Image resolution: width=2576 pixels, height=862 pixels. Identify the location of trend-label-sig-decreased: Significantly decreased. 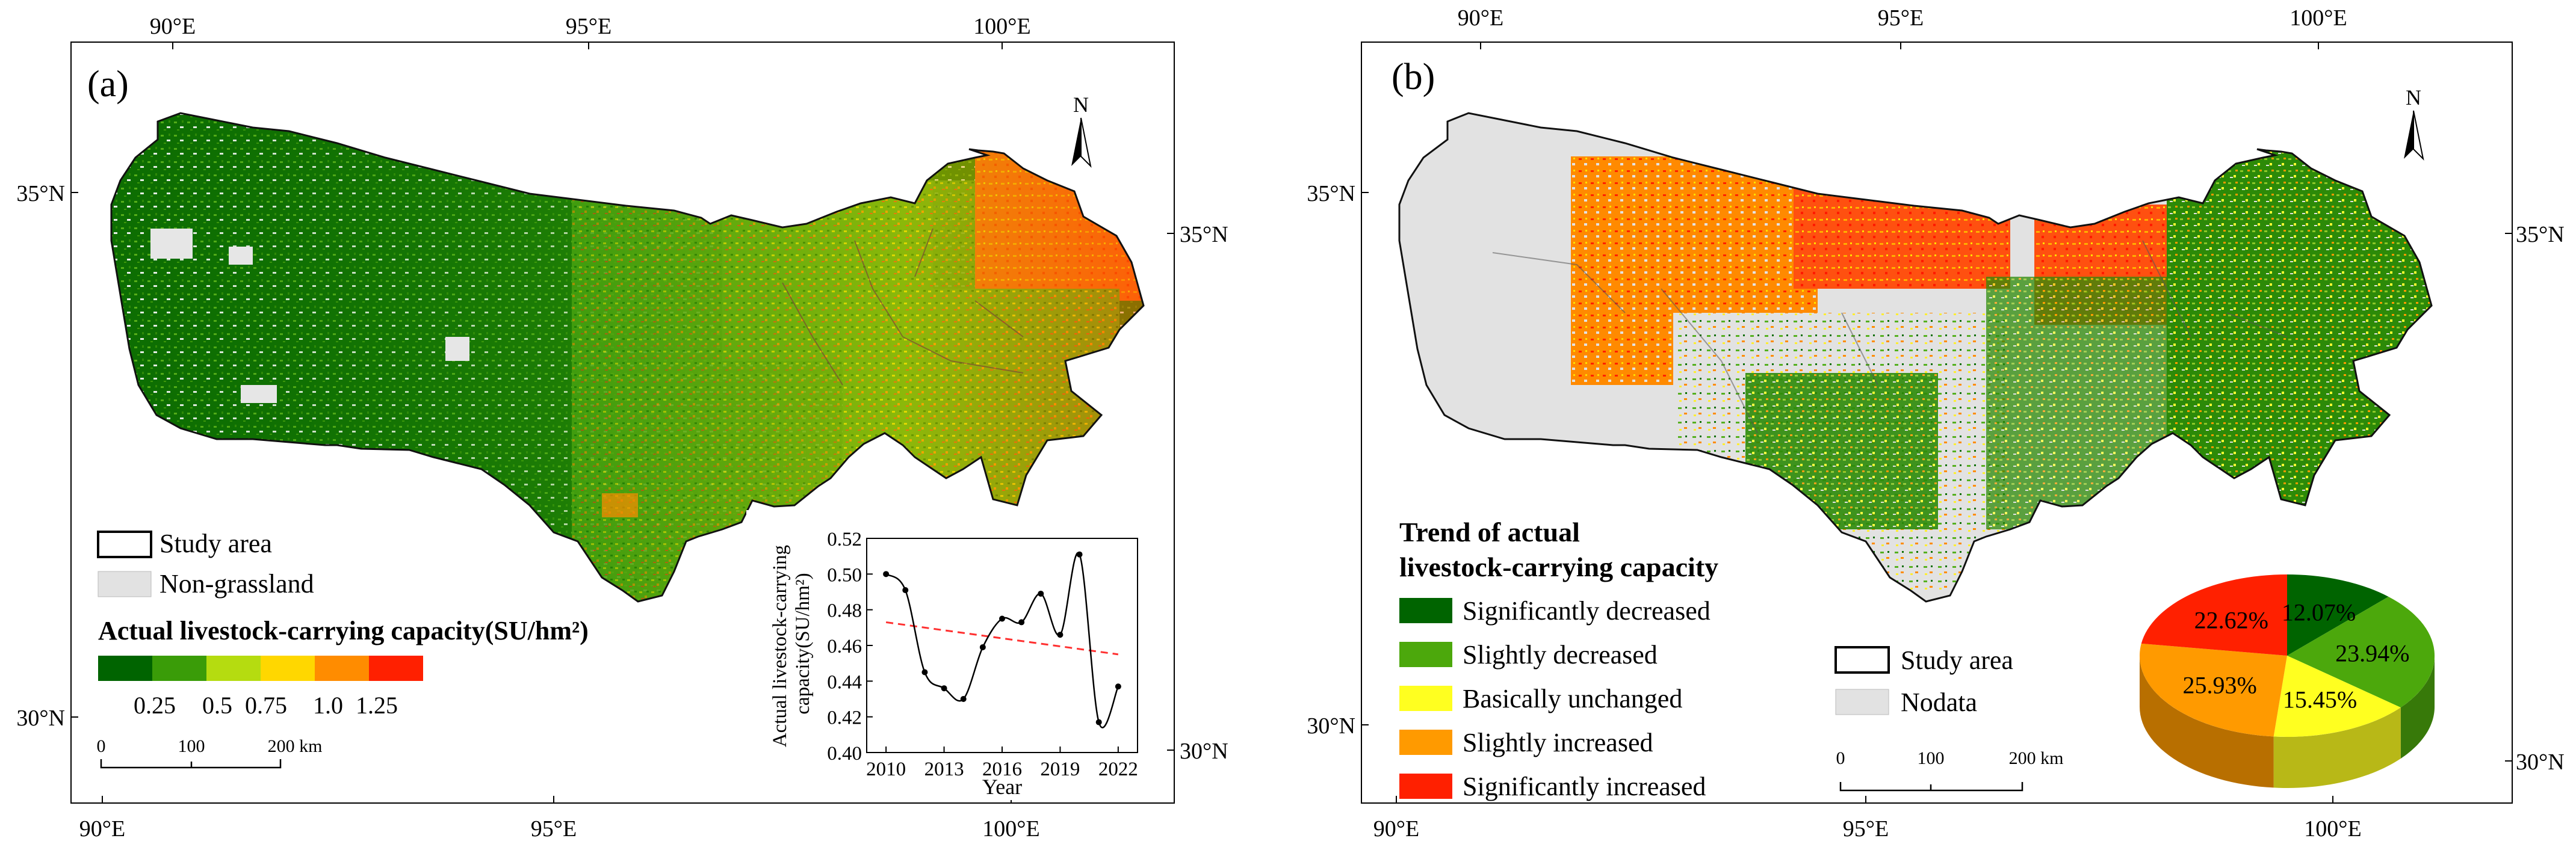
(1587, 611).